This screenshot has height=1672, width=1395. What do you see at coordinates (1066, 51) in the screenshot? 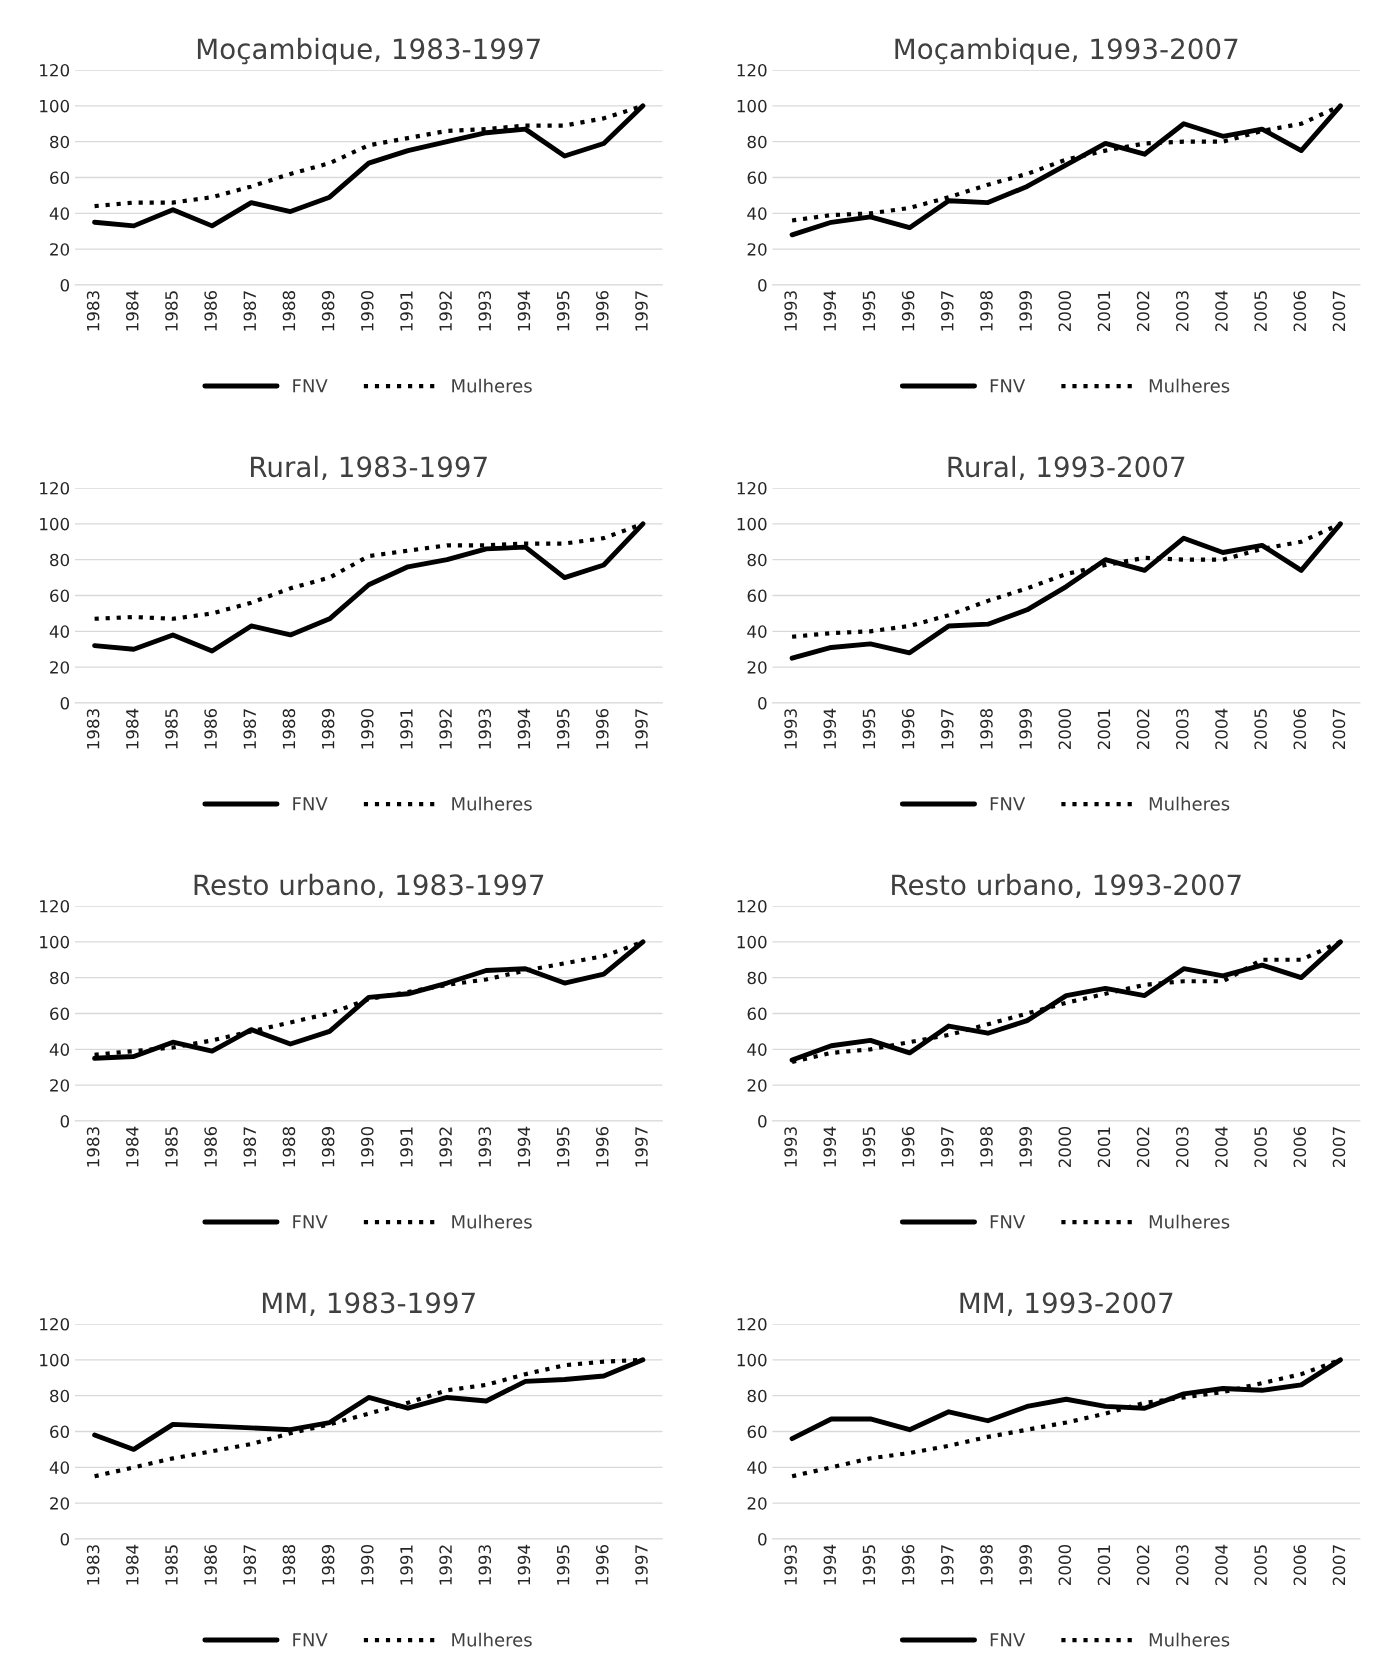
I see `chart-title: Moçambique, 1993-2007` at bounding box center [1066, 51].